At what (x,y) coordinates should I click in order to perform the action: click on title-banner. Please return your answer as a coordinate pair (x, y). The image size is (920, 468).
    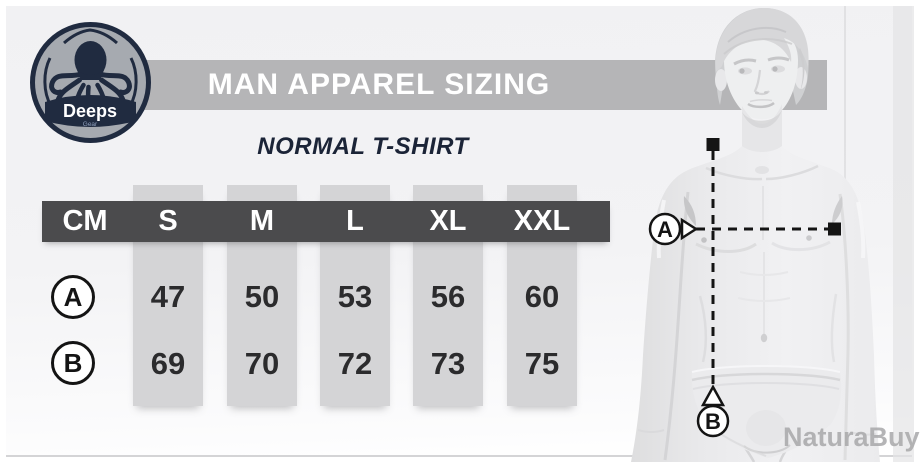
    Looking at the image, I should click on (436, 85).